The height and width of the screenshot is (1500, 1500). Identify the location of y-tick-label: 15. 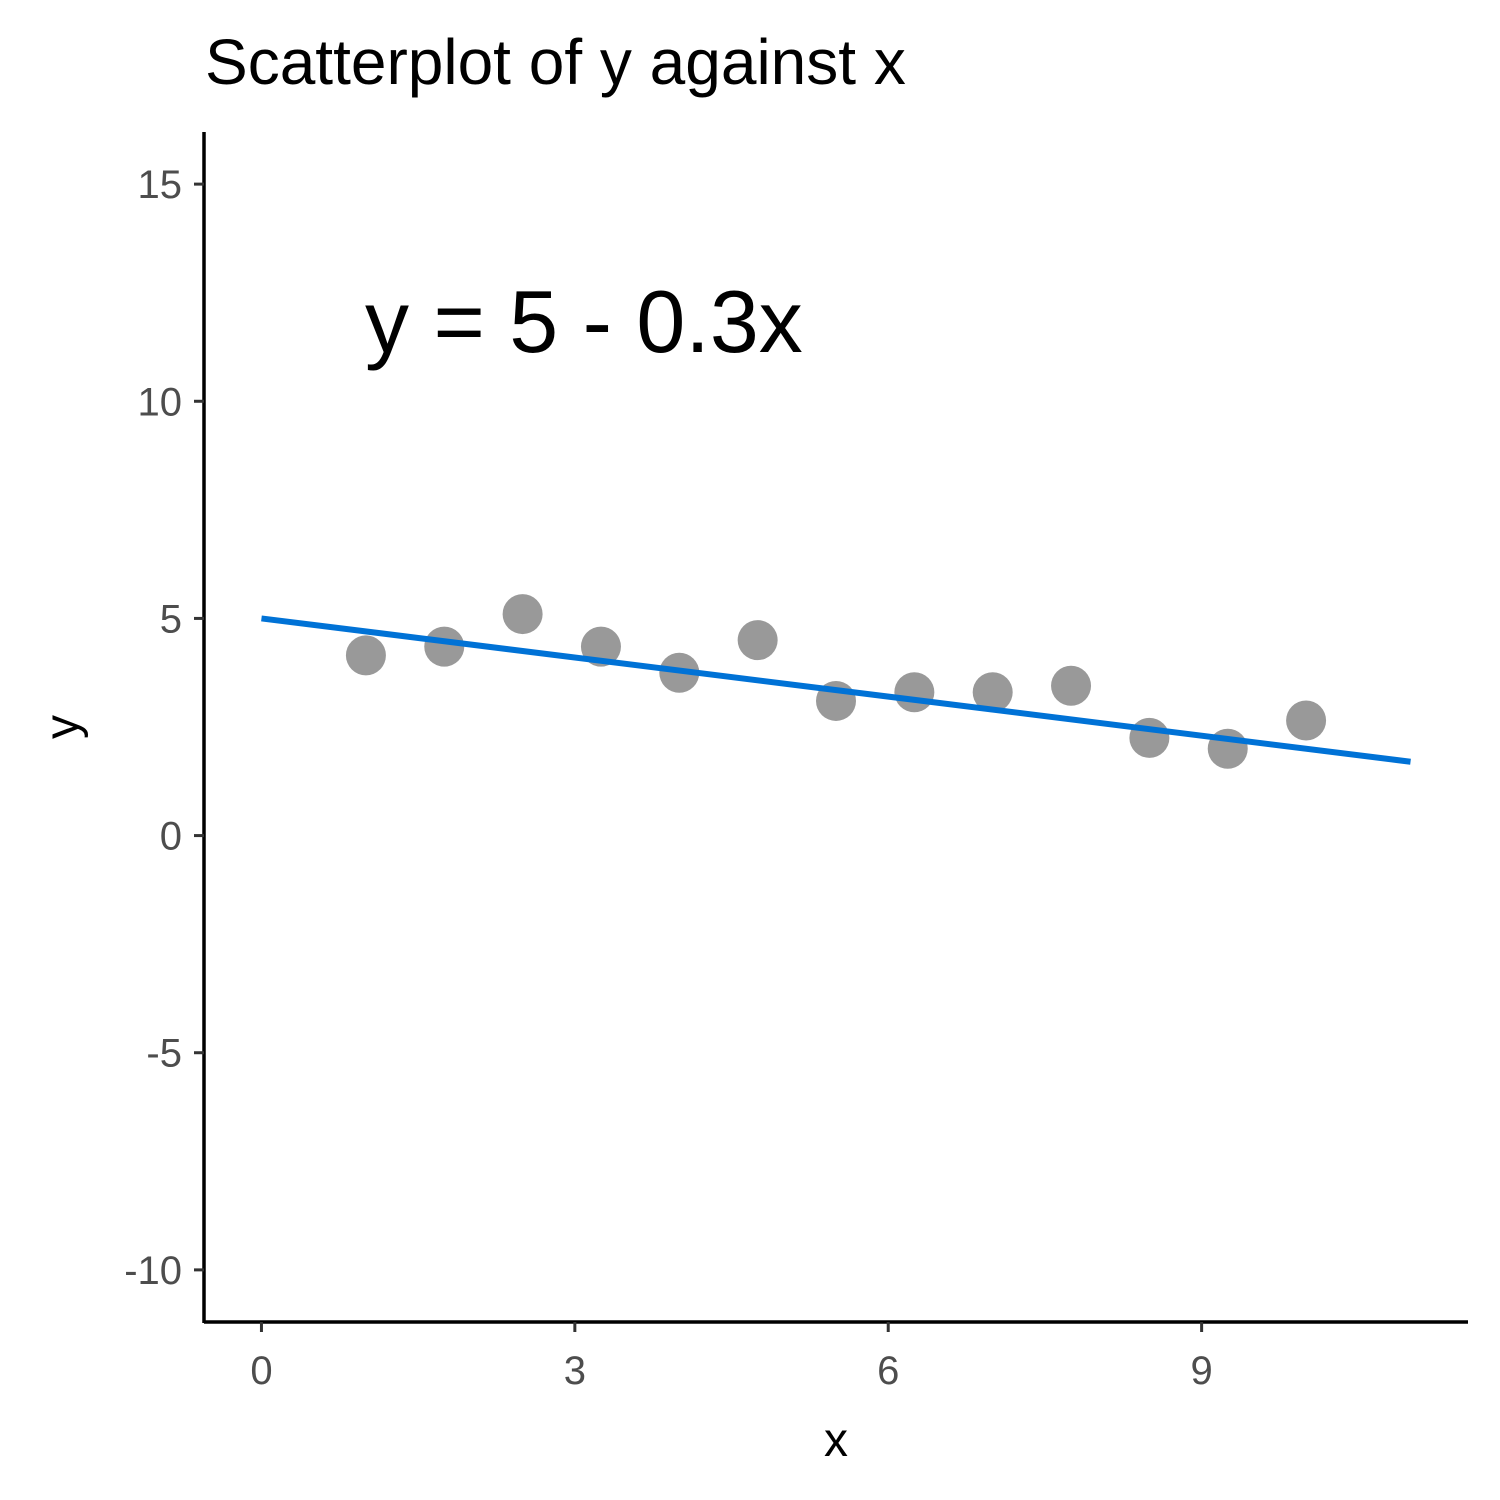
(160, 185).